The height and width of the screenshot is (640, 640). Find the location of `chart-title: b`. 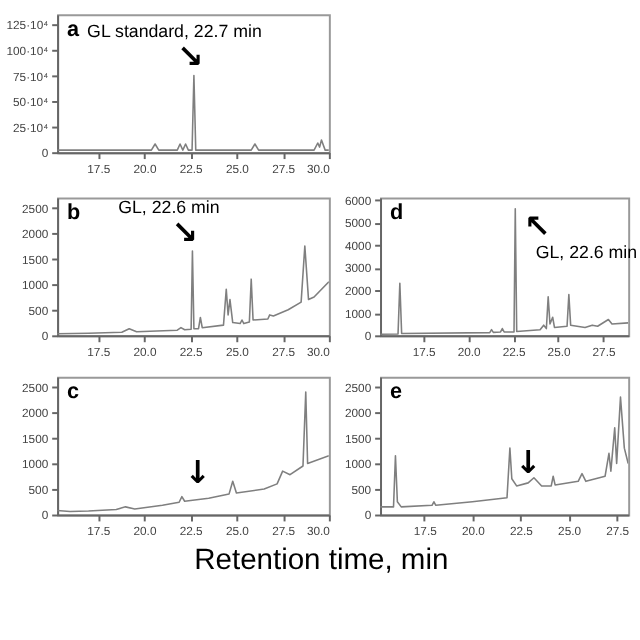

chart-title: b is located at coordinates (73, 213).